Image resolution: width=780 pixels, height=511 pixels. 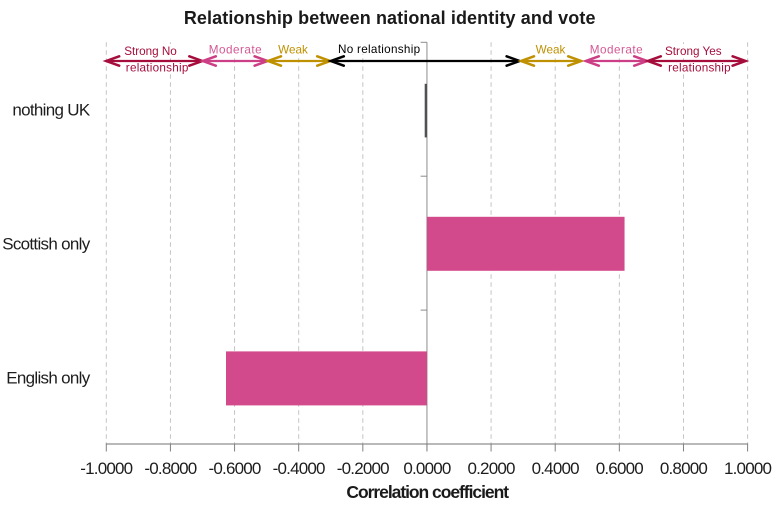 I want to click on svg-text: No relationship, so click(x=379, y=49).